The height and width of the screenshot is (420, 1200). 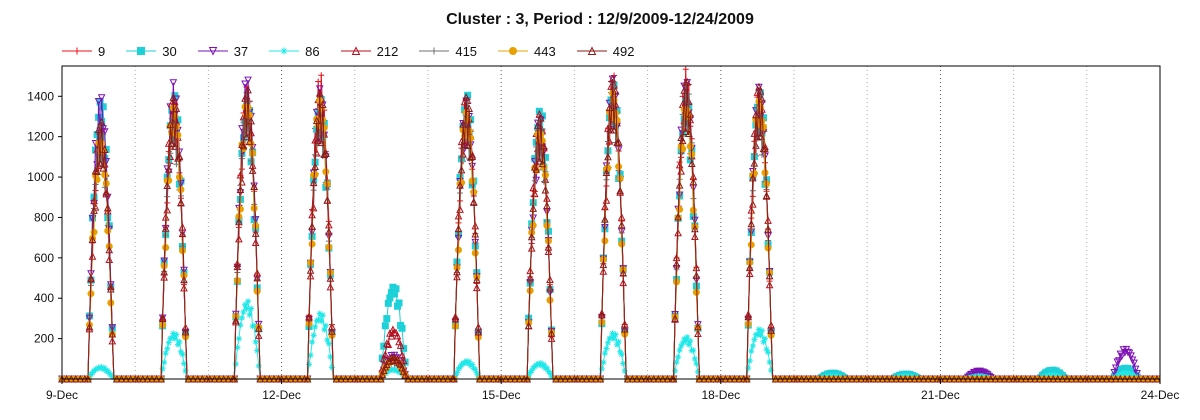 What do you see at coordinates (44, 339) in the screenshot?
I see `y-tick-label: 200` at bounding box center [44, 339].